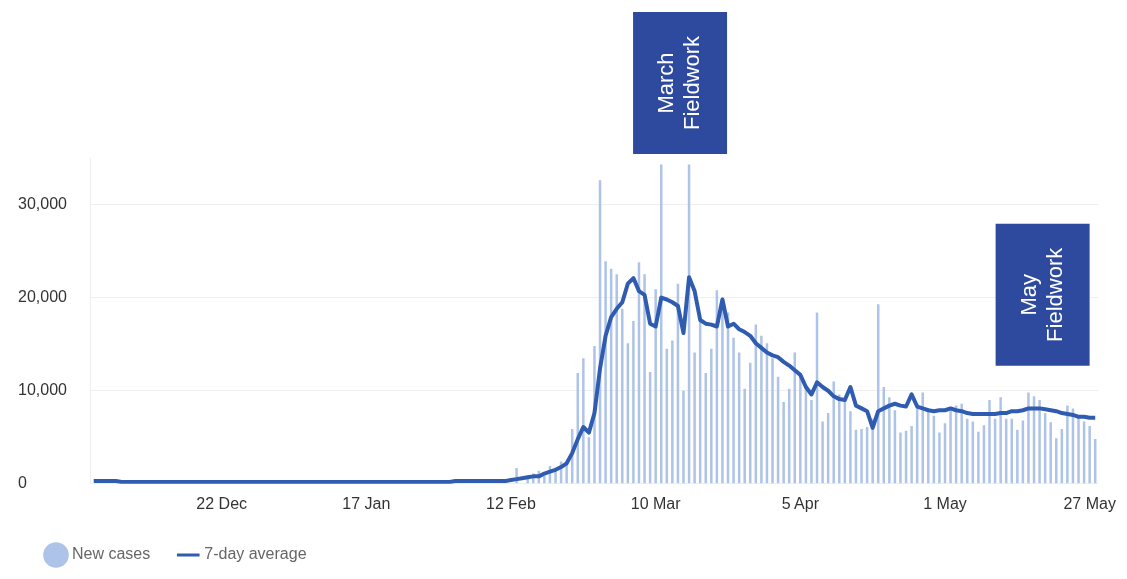  Describe the element at coordinates (22, 483) in the screenshot. I see `y-tick-label: 0` at that location.